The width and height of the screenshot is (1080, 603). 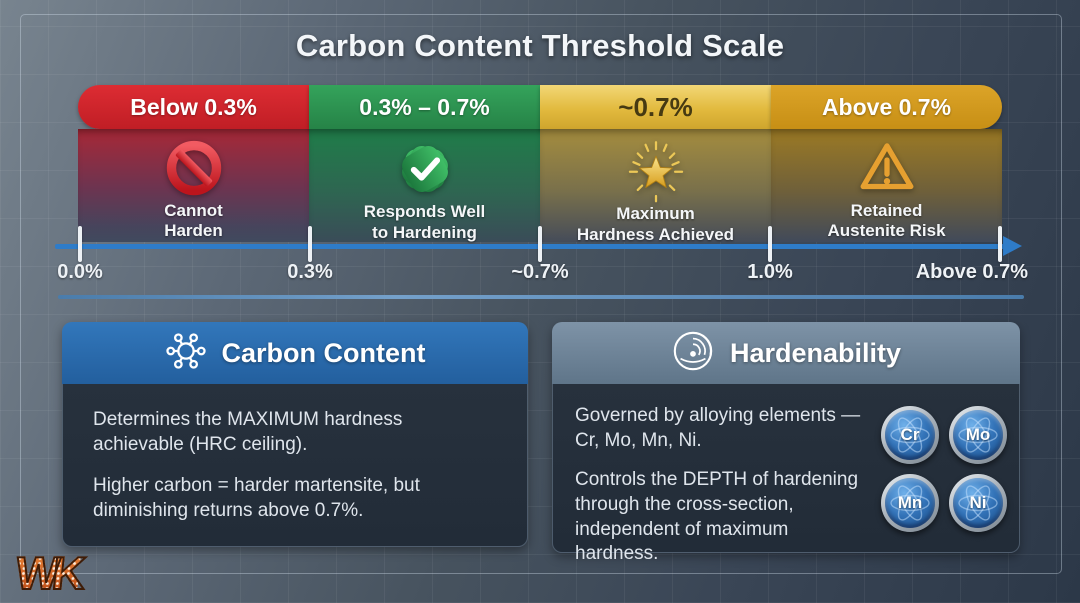 I want to click on segment-body: Responds Well to Hardening, so click(x=424, y=185).